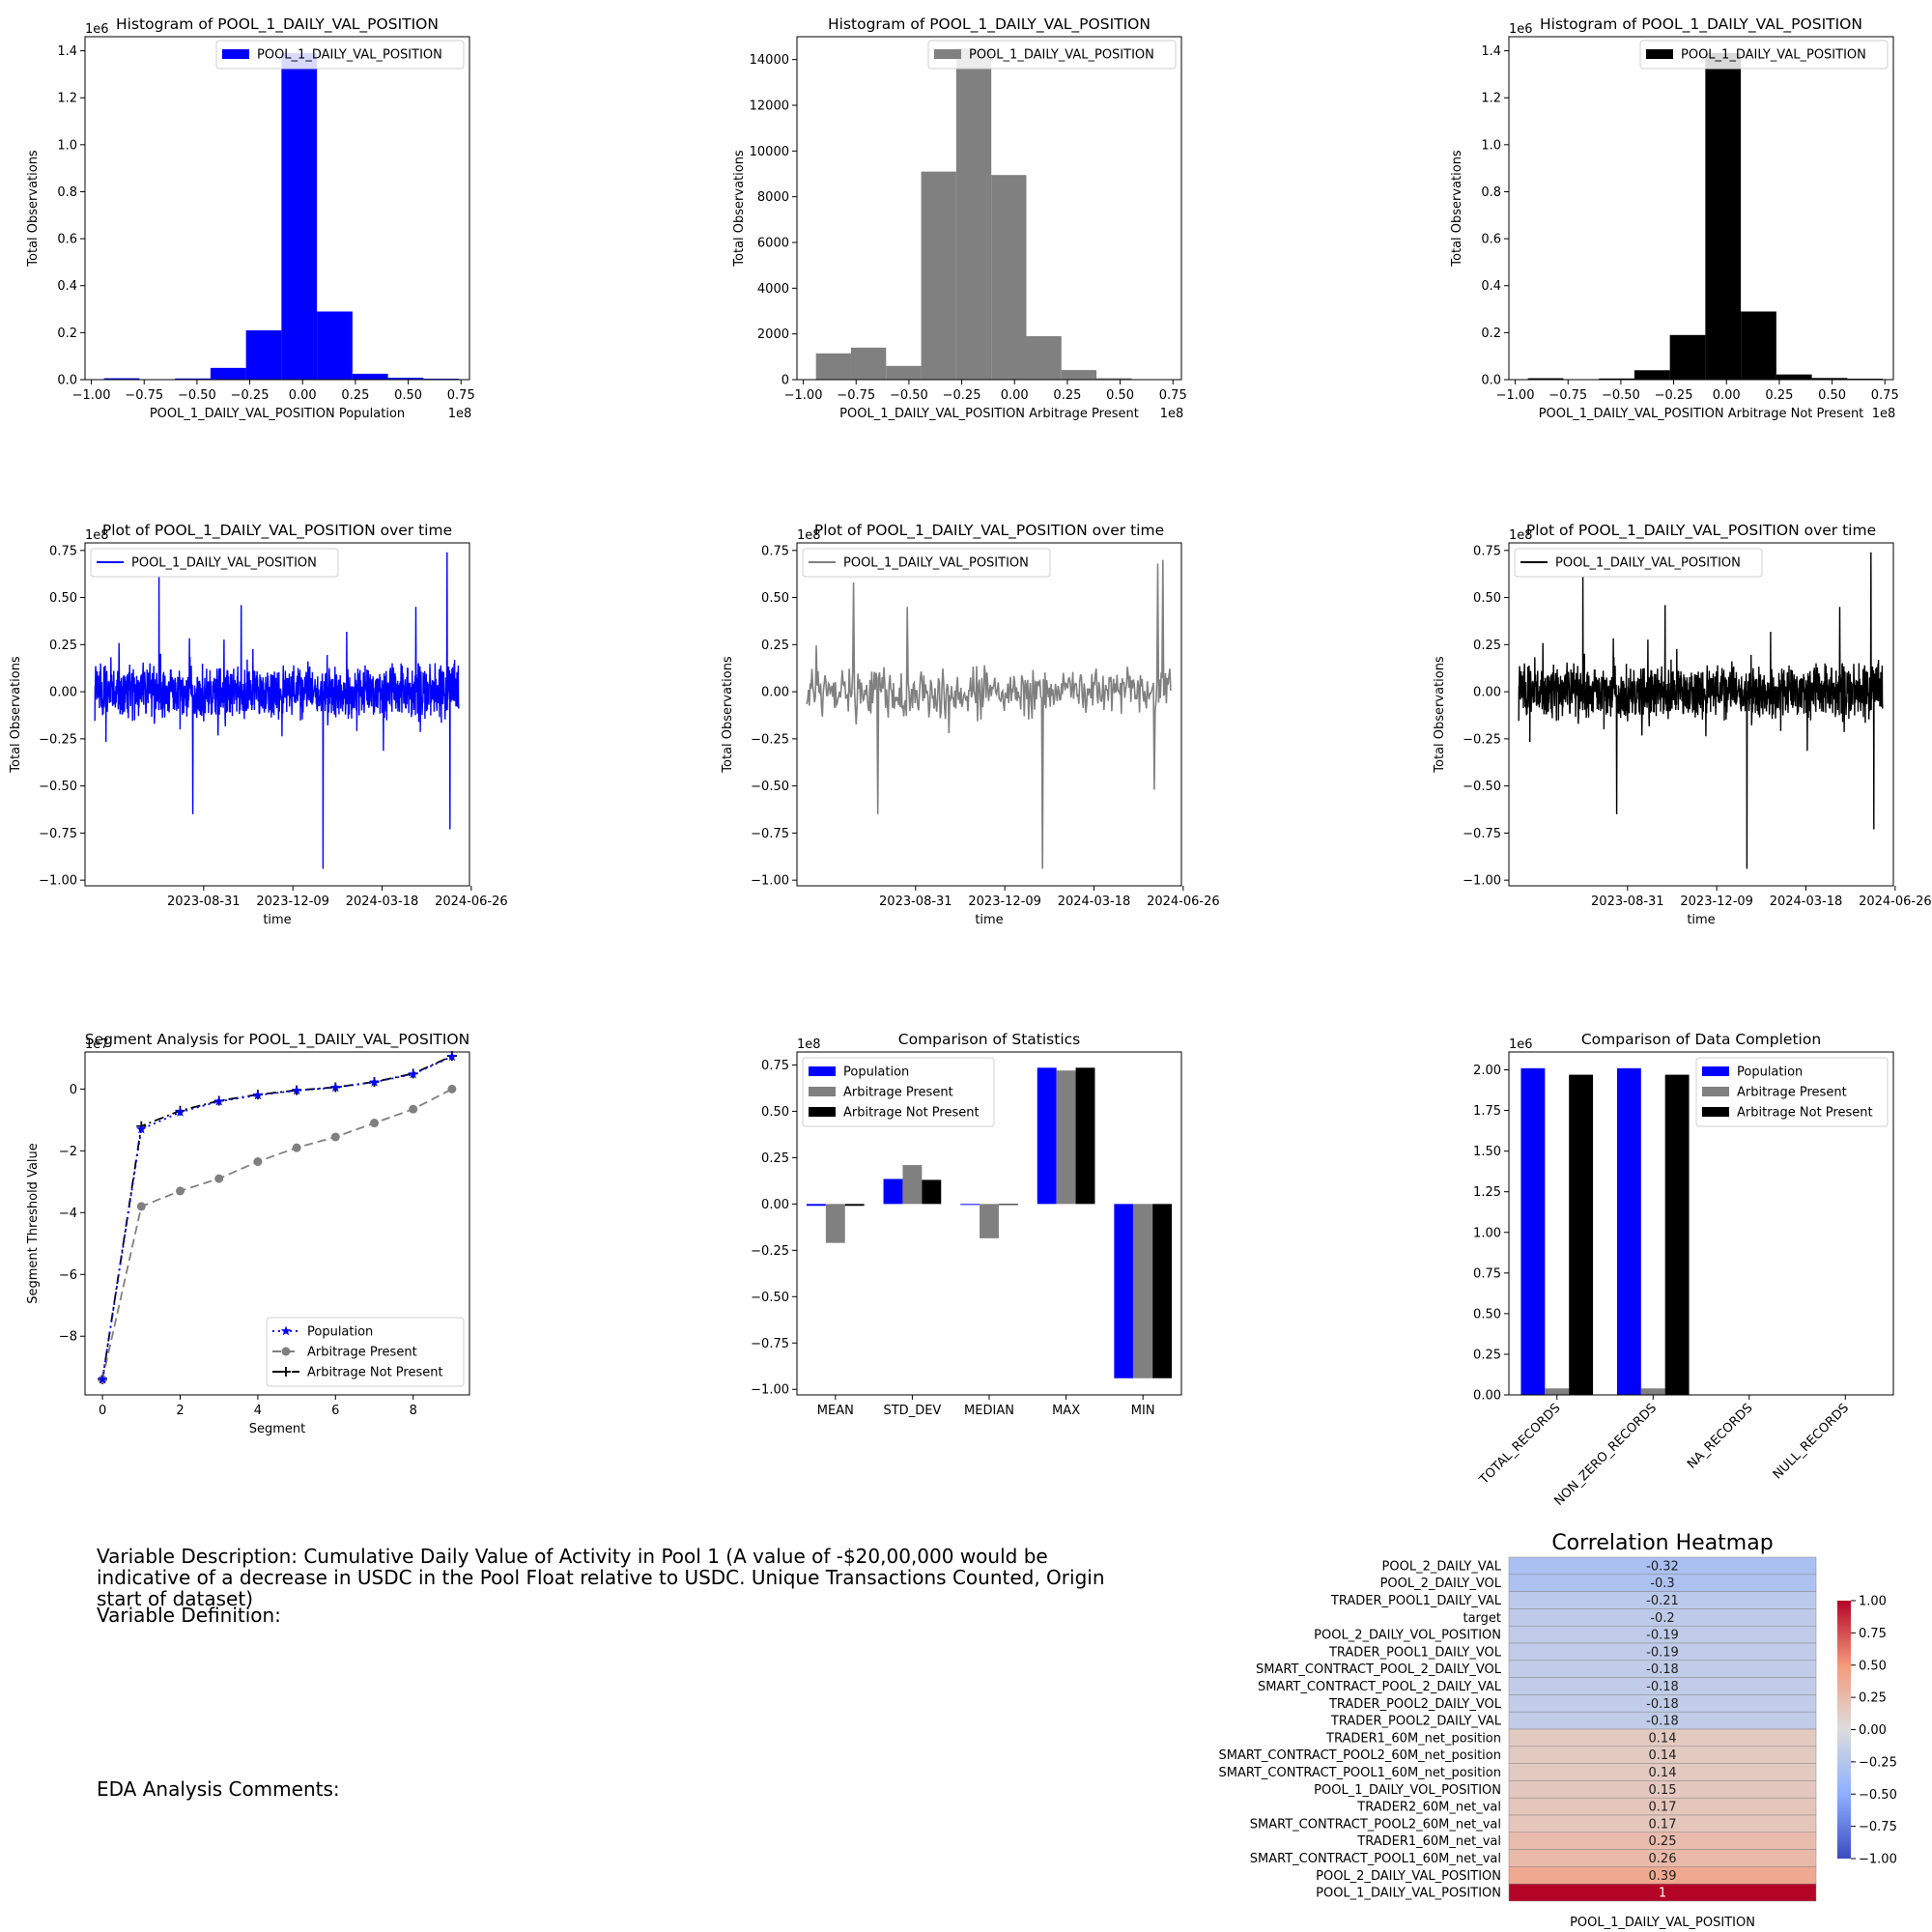 The image size is (1932, 1932). What do you see at coordinates (1360, 1755) in the screenshot?
I see `heatmap-row-label: SMART_CONTRACT_POOL2_60M_net_position` at bounding box center [1360, 1755].